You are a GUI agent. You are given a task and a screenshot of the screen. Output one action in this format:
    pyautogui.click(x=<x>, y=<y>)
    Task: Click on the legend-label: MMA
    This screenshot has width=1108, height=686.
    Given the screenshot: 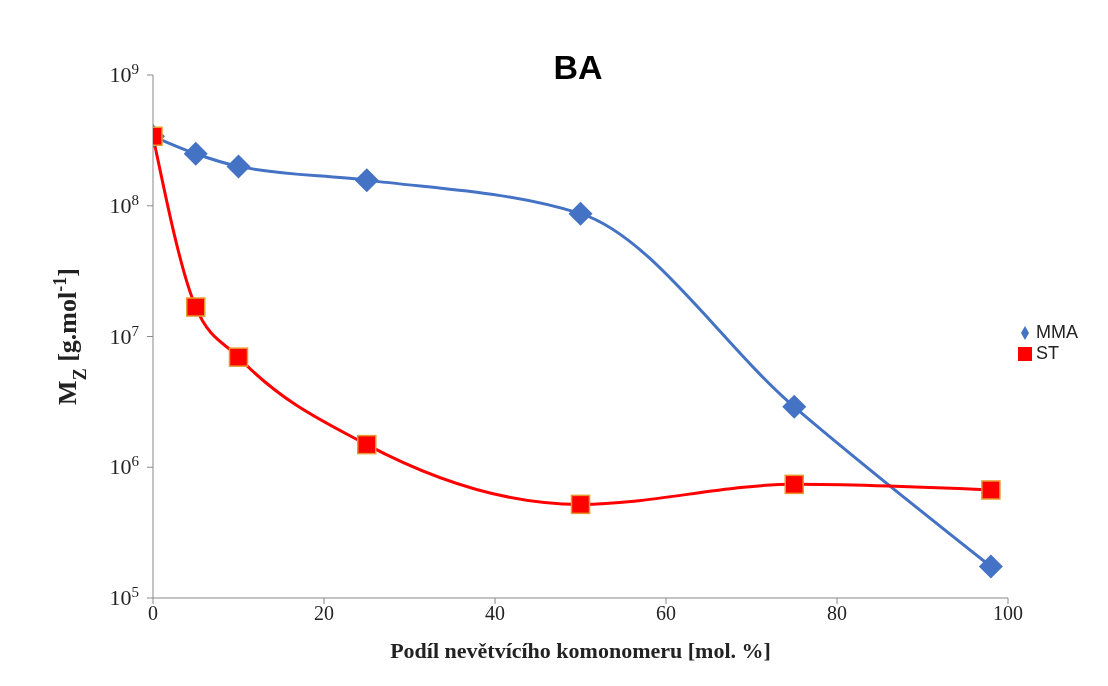 What is the action you would take?
    pyautogui.click(x=1057, y=332)
    